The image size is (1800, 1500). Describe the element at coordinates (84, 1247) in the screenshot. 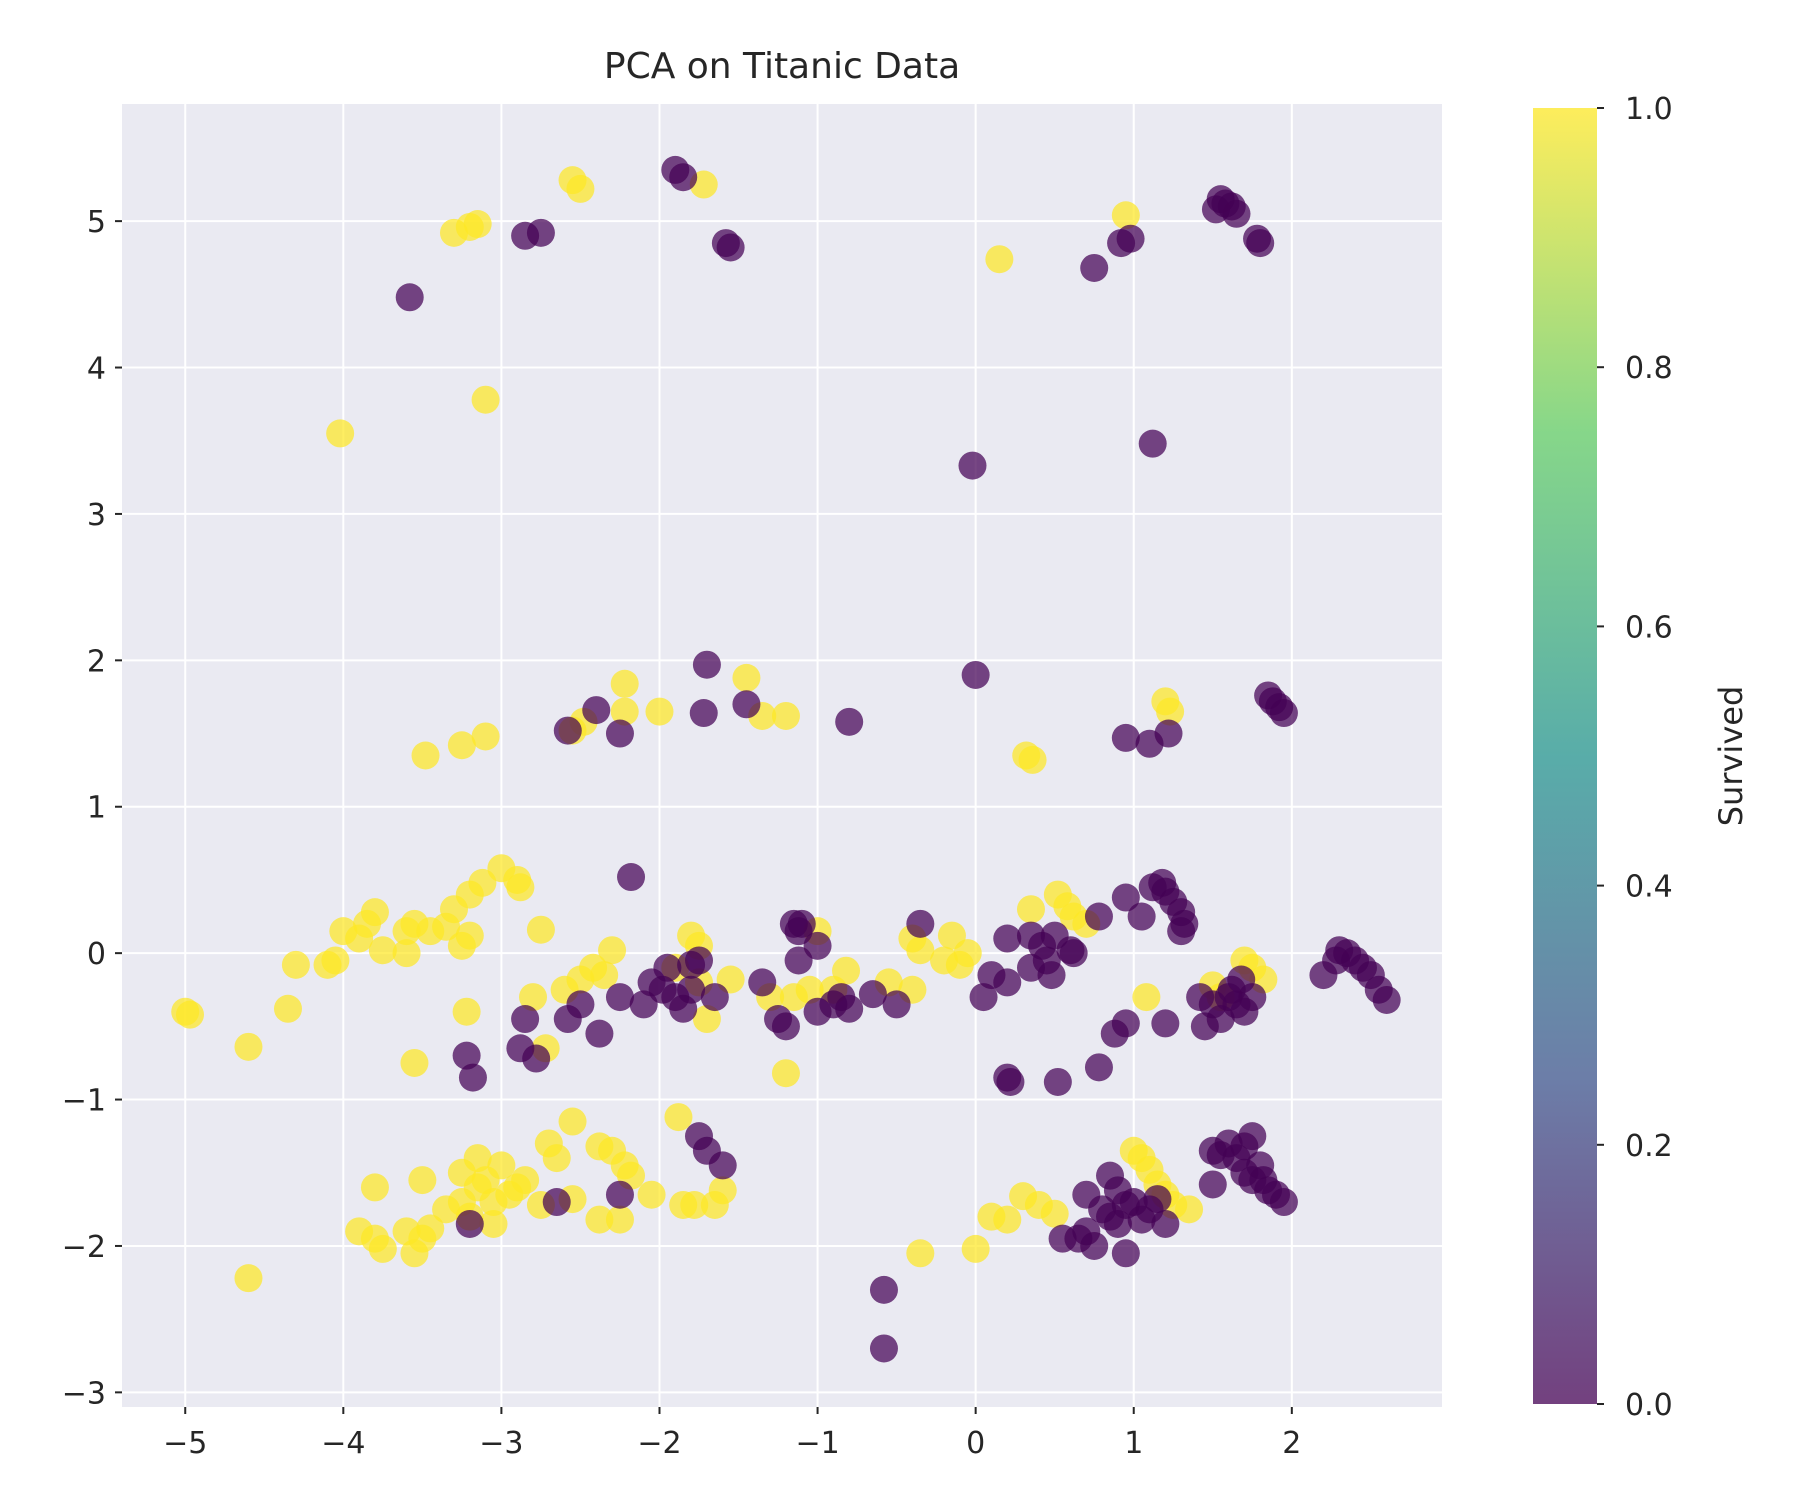

I see `y-tick-label: −2` at that location.